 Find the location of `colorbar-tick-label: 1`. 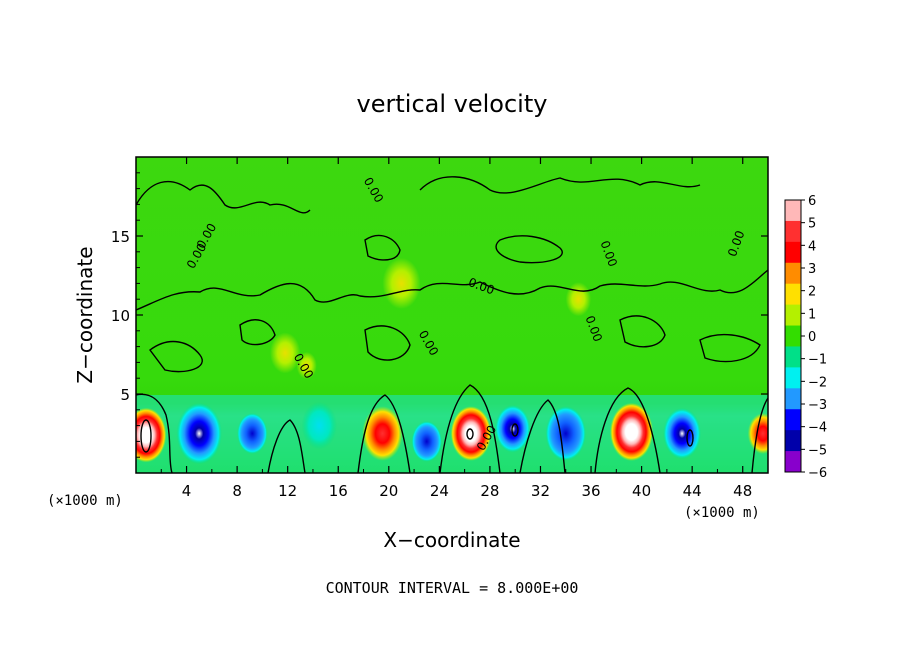

colorbar-tick-label: 1 is located at coordinates (812, 314).